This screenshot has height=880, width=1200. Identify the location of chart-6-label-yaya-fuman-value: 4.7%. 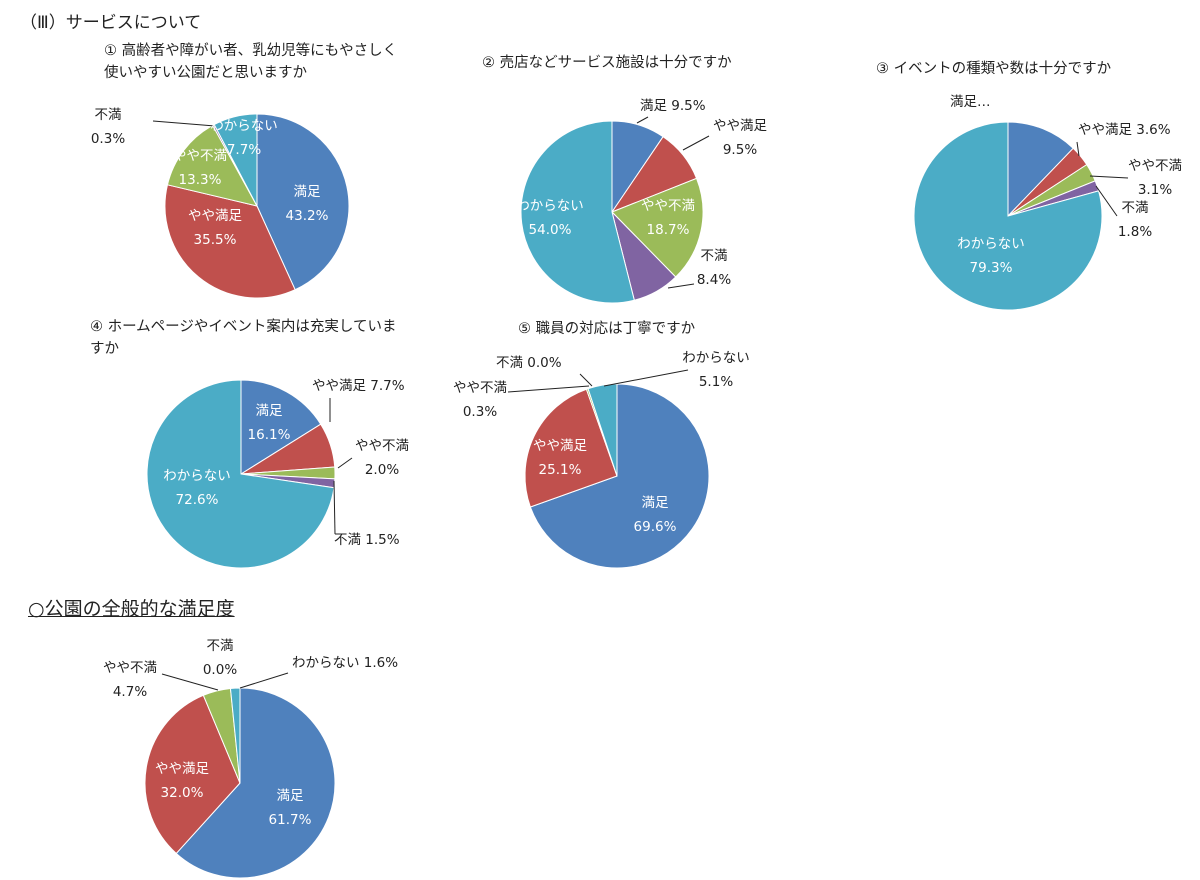
(130, 692).